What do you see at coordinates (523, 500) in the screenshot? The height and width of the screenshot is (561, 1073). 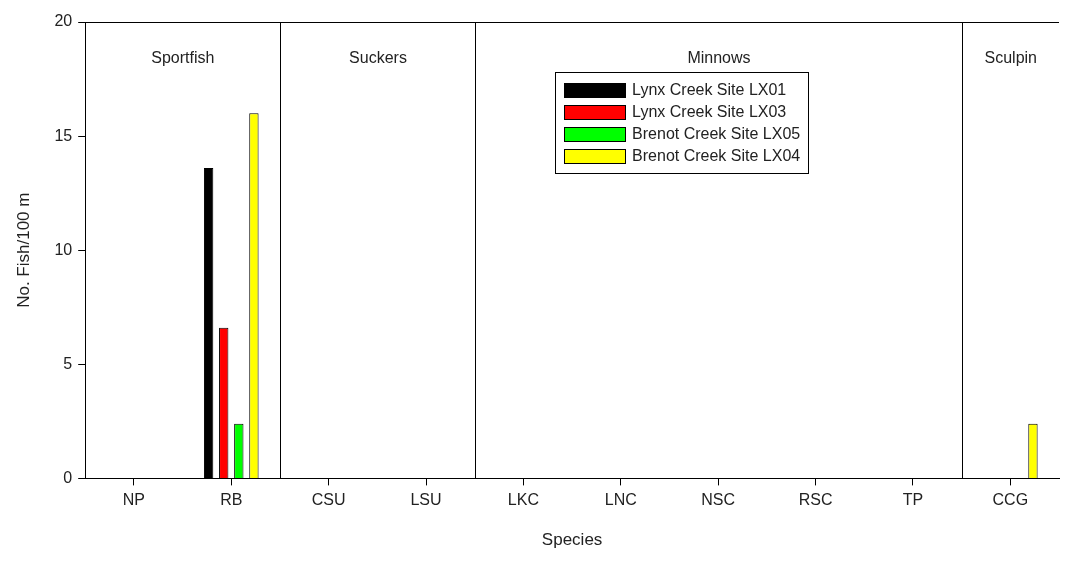 I see `x-tick-label: LKC` at bounding box center [523, 500].